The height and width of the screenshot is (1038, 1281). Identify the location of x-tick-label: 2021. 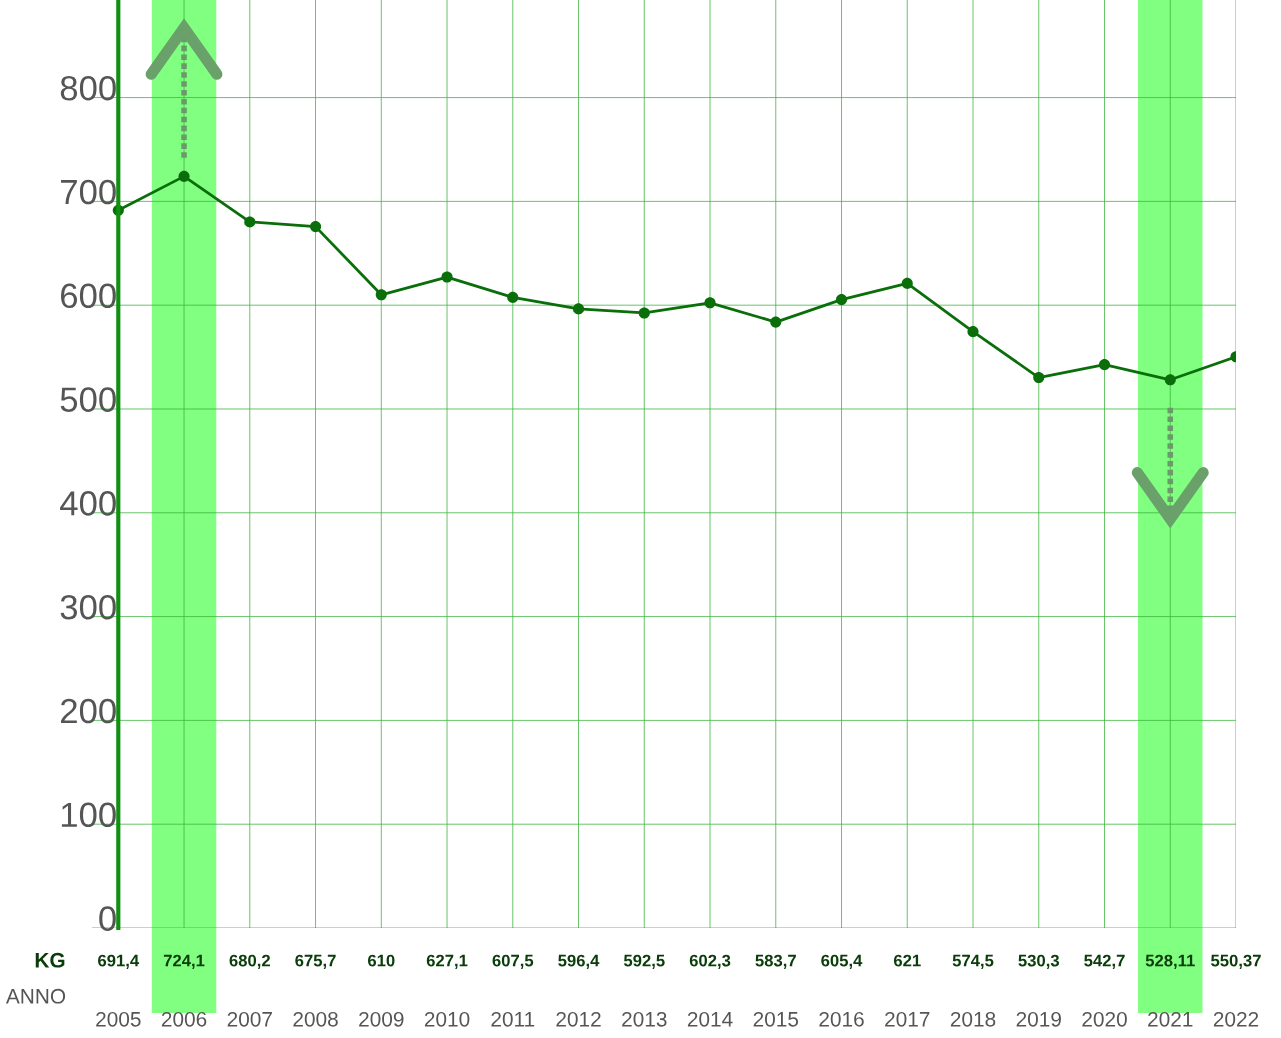
(1170, 1019).